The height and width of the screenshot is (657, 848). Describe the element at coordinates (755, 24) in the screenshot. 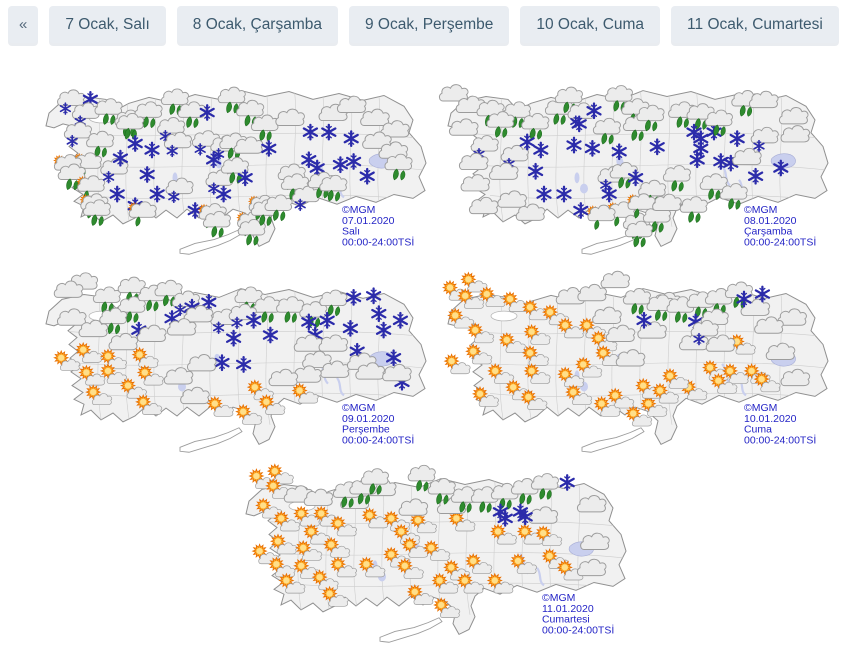

I see `date-tab-5: 11 Ocak, Cumartesi` at that location.